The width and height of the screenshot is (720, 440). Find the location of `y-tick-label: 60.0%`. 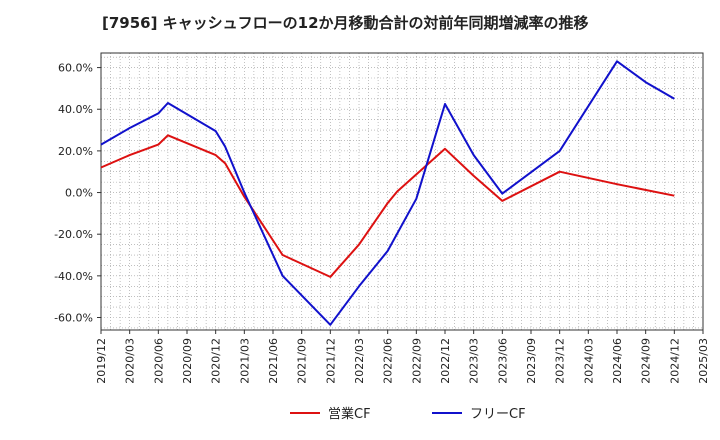

y-tick-label: 60.0% is located at coordinates (75, 68).